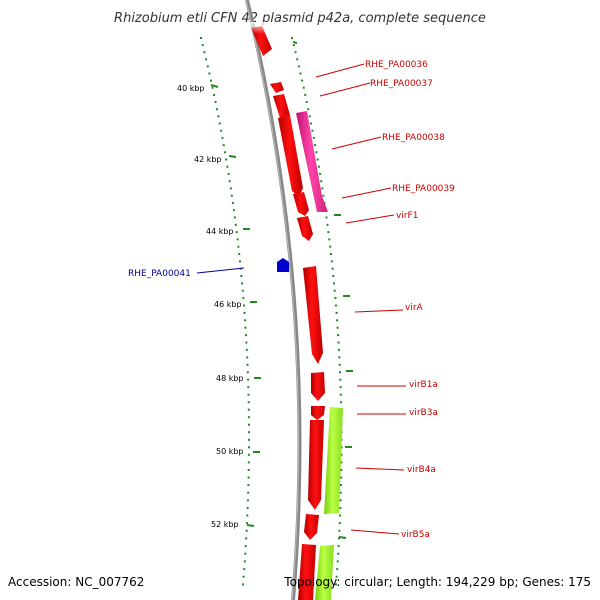 The width and height of the screenshot is (600, 600). Describe the element at coordinates (225, 524) in the screenshot. I see `tick-label-52kbp: 52 kbp` at that location.